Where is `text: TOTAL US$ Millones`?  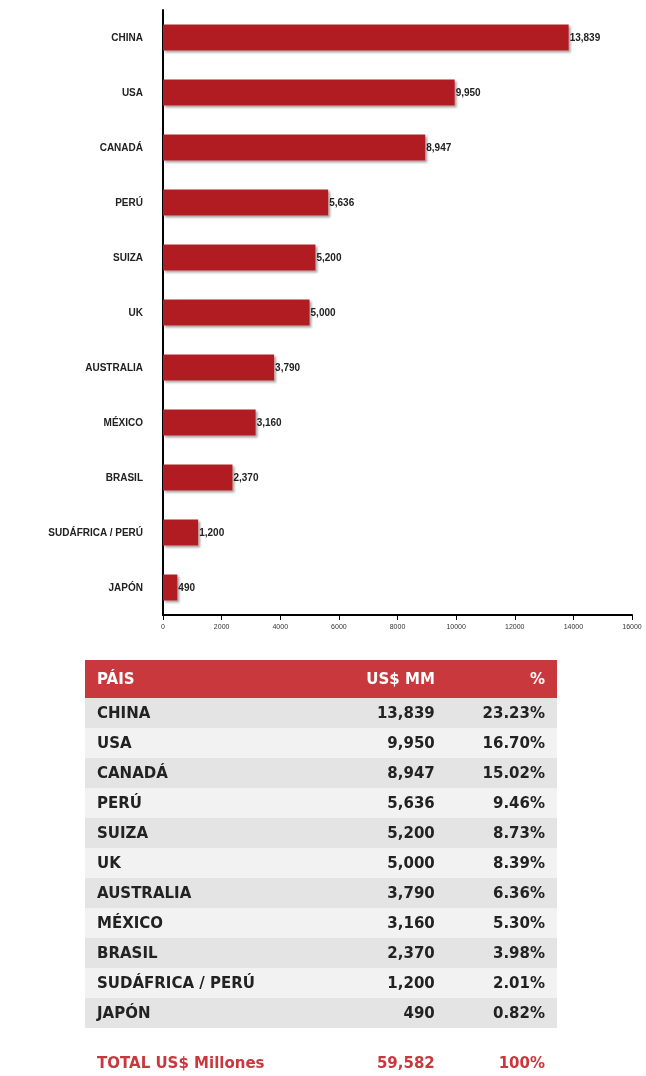
text: TOTAL US$ Millones is located at coordinates (181, 1063).